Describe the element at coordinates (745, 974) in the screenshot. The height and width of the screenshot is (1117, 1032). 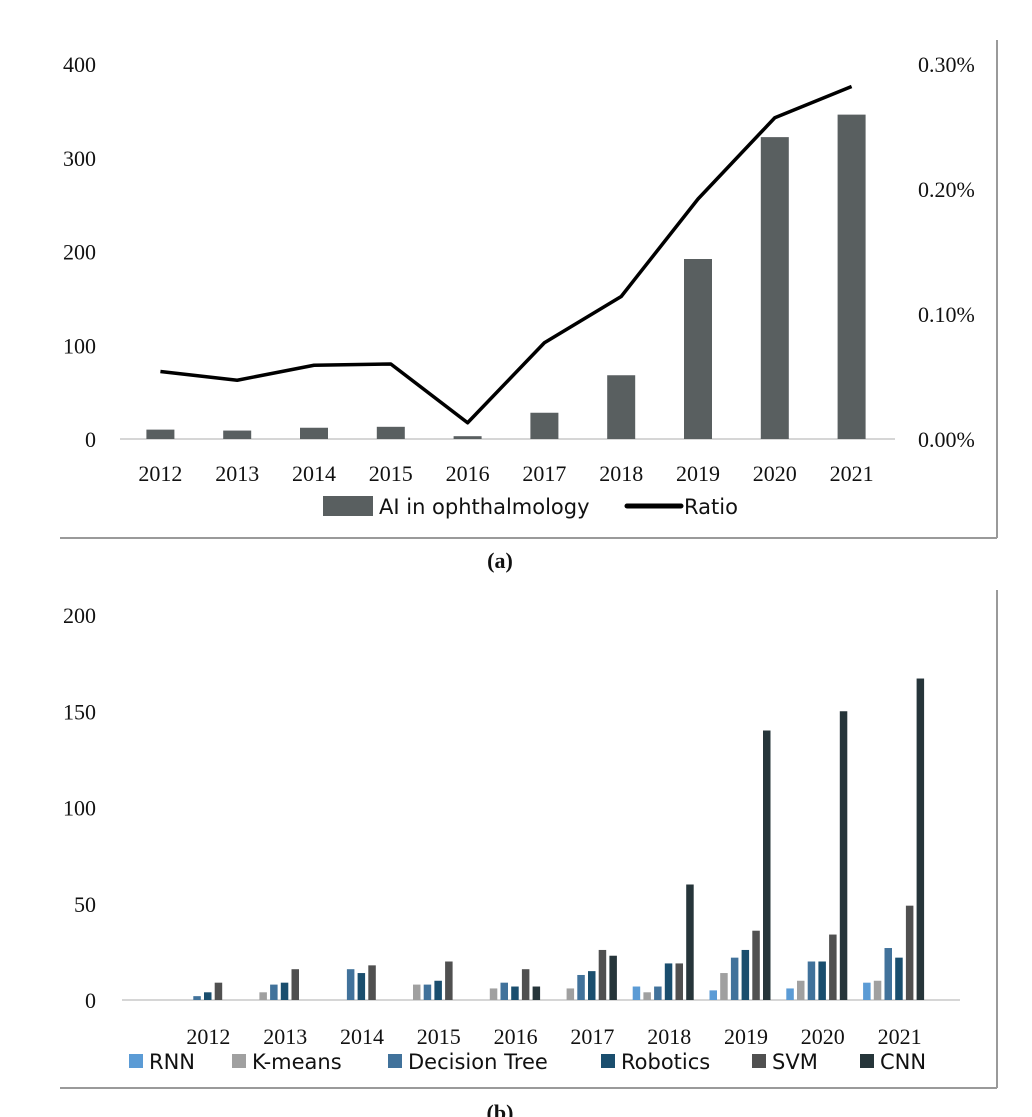
I see `bar-robotics-2019` at that location.